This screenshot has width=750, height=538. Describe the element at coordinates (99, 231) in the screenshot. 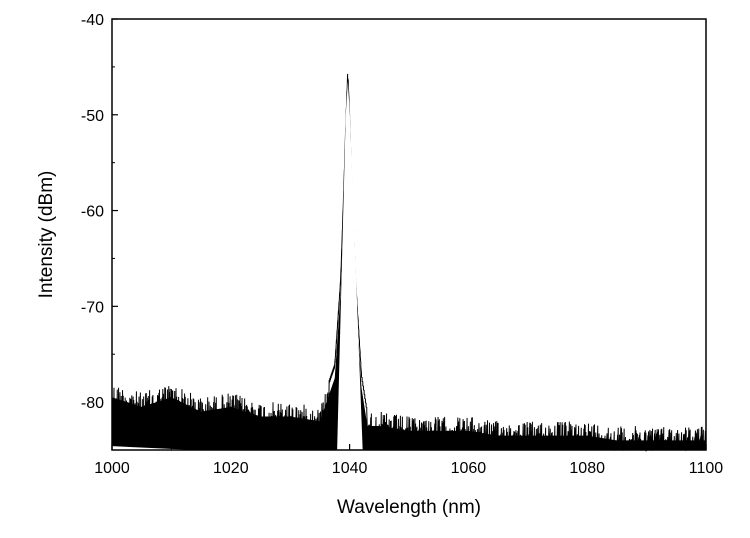

I see `y-axis-ticks: -80 -70 -60 -50 -40` at that location.